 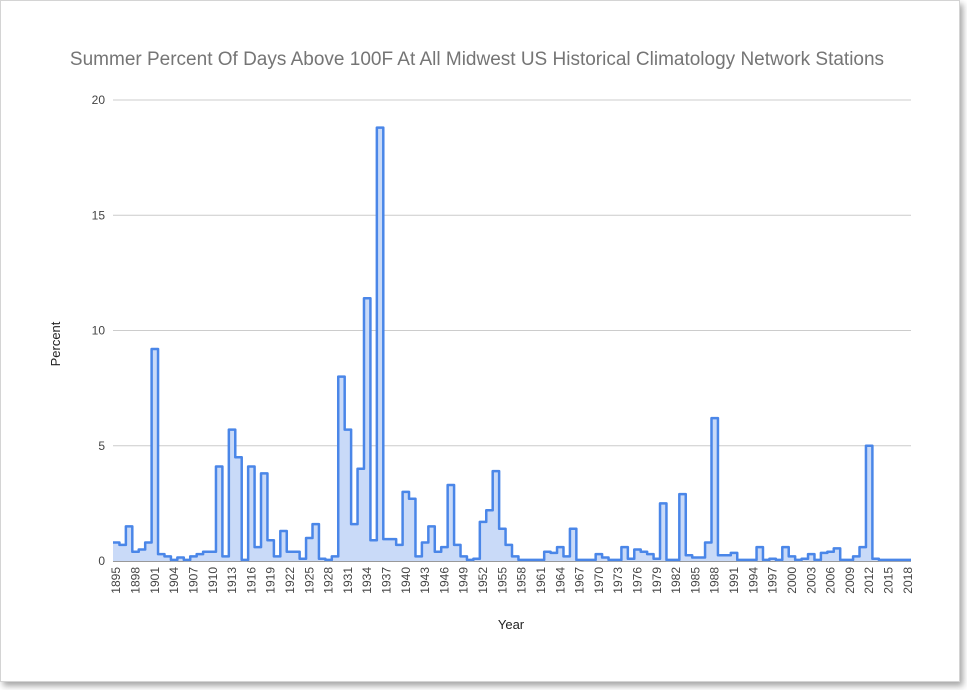 What do you see at coordinates (566, 558) in the screenshot?
I see `data-point-1965` at bounding box center [566, 558].